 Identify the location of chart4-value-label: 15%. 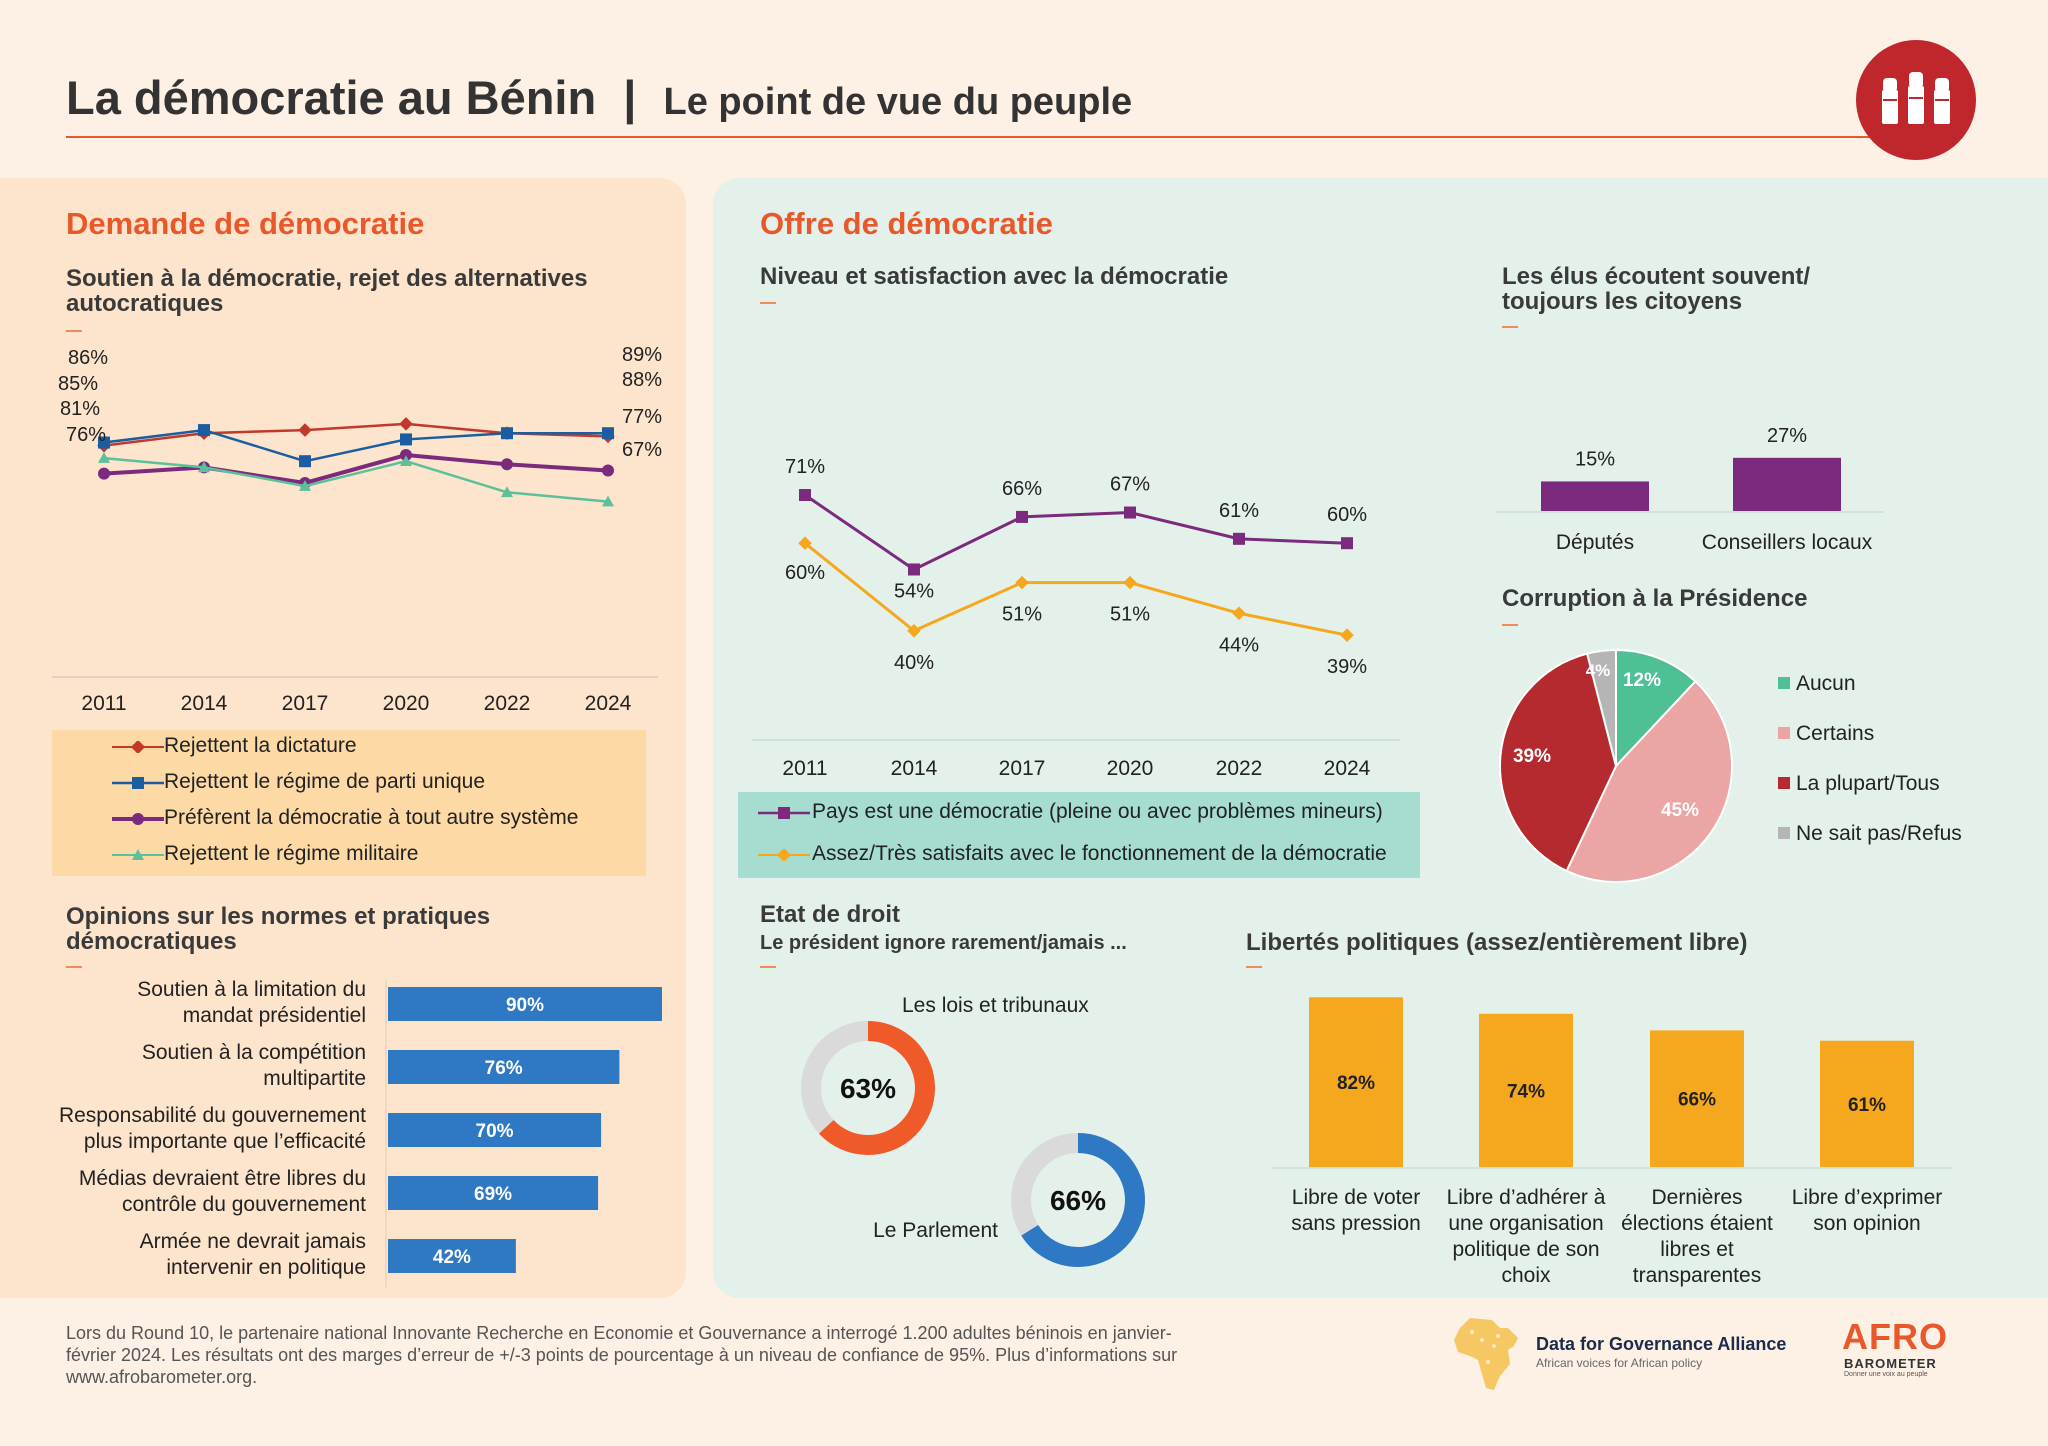
(1595, 459).